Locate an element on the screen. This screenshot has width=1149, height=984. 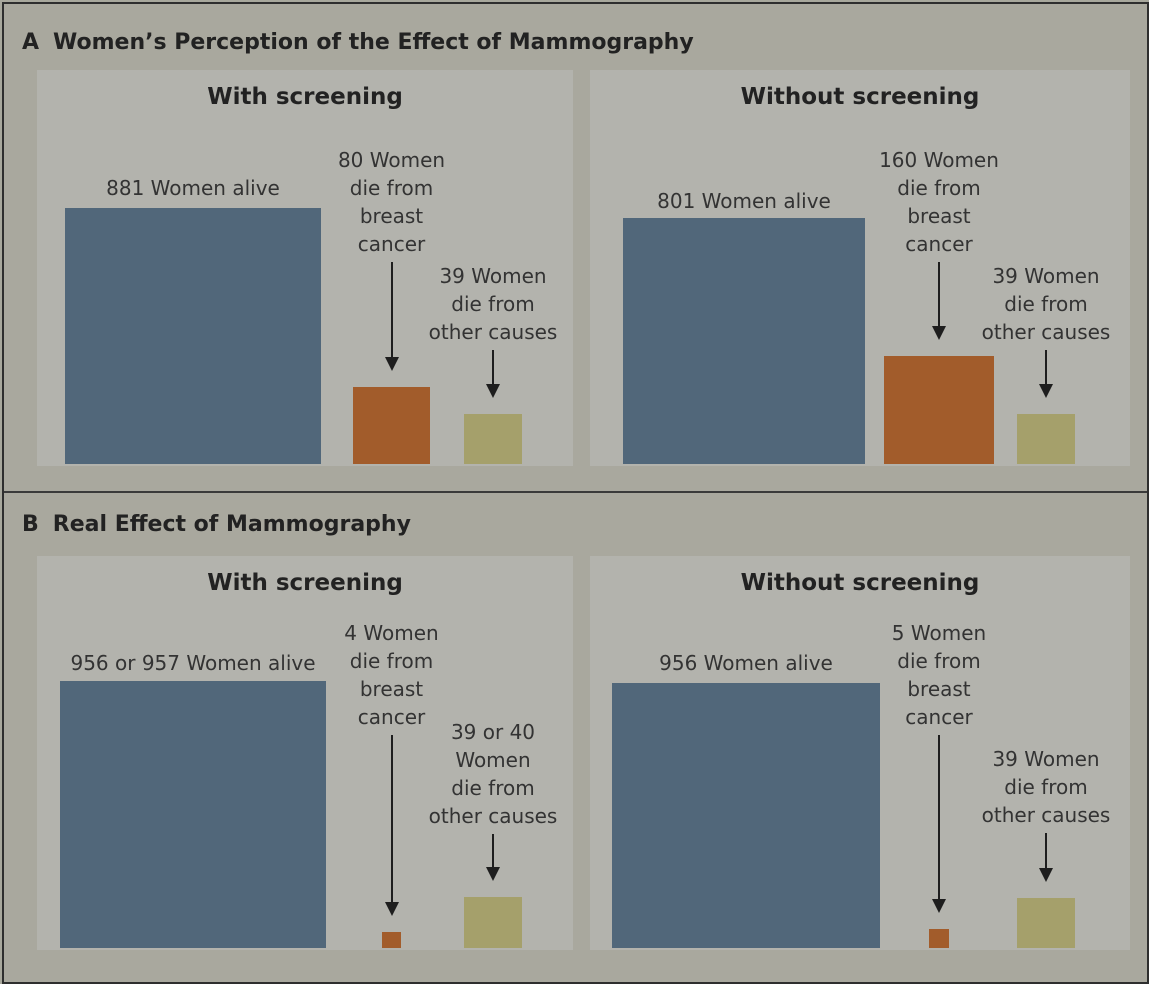
section-b-title: B Real Effect of Mammography is located at coordinates (216, 524).